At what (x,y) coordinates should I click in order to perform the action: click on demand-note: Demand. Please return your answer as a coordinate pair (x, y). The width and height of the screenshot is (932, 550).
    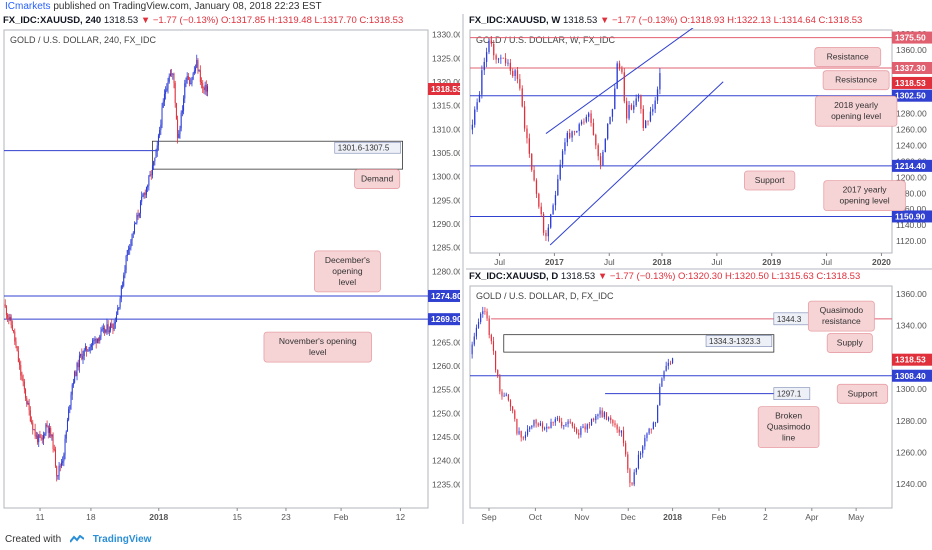
    Looking at the image, I should click on (377, 179).